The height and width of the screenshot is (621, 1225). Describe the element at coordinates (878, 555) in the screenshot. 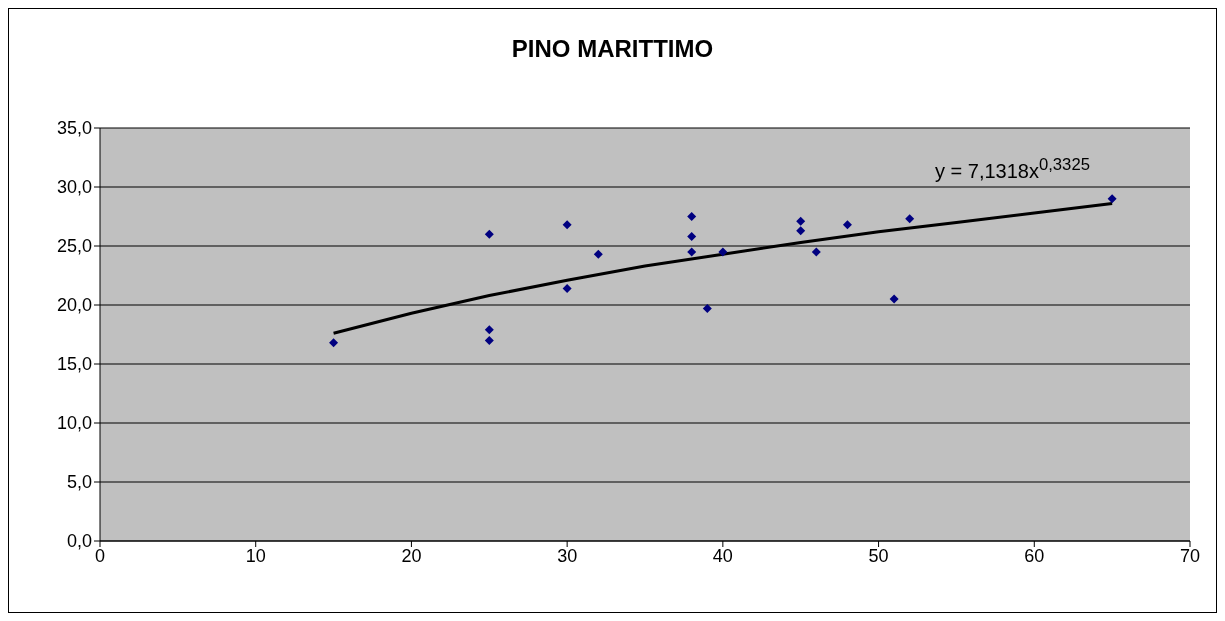

I see `x-tick-label: 50` at that location.